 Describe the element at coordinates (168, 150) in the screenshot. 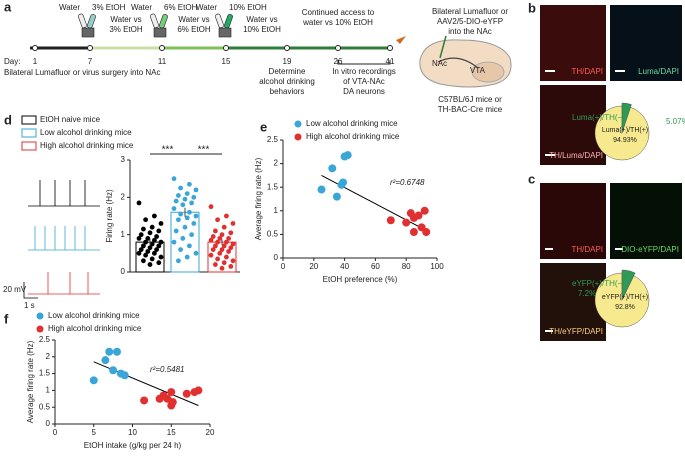

I see `significance-label: ***` at that location.